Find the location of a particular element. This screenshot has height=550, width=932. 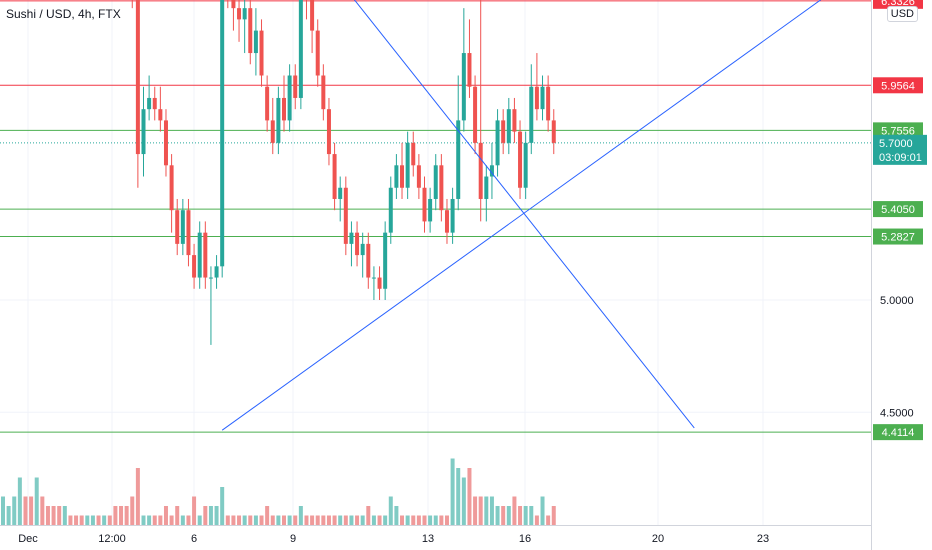

y-tick-label: 5.0000 is located at coordinates (897, 301).